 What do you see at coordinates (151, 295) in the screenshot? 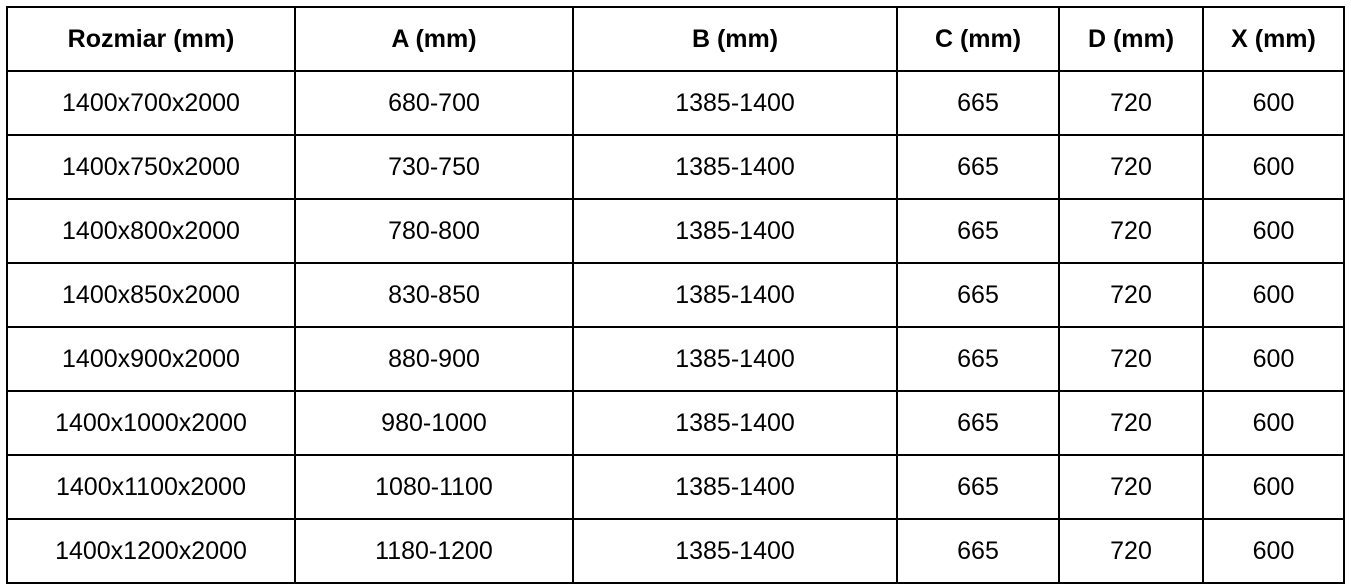
I see `table-cell: 1400x850x2000` at bounding box center [151, 295].